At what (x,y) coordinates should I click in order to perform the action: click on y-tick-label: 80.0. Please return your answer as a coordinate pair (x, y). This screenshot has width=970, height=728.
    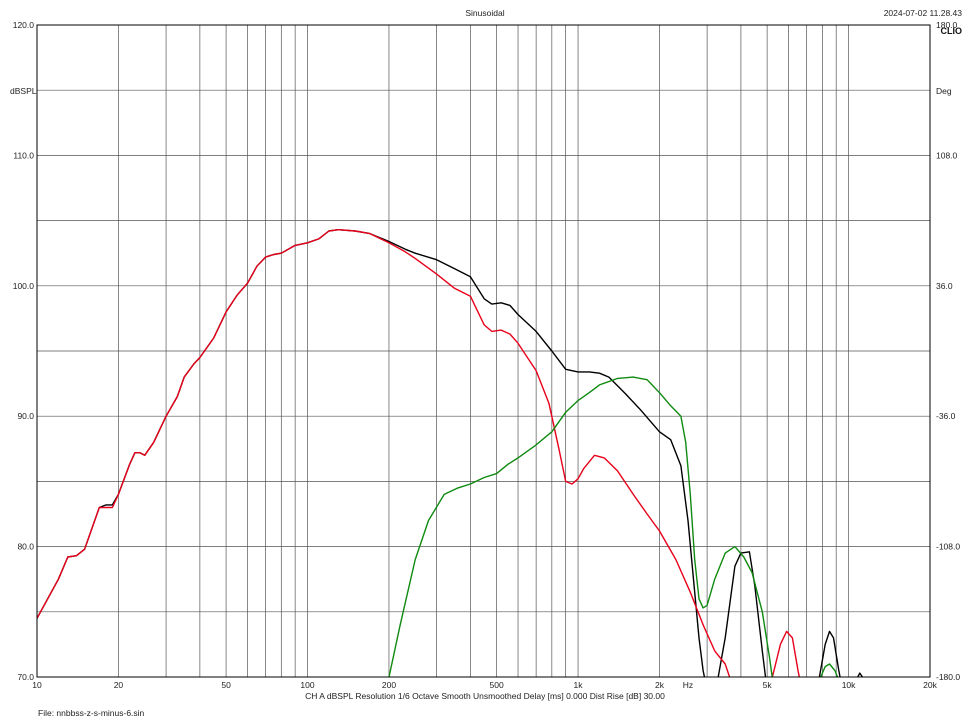
    Looking at the image, I should click on (25, 547).